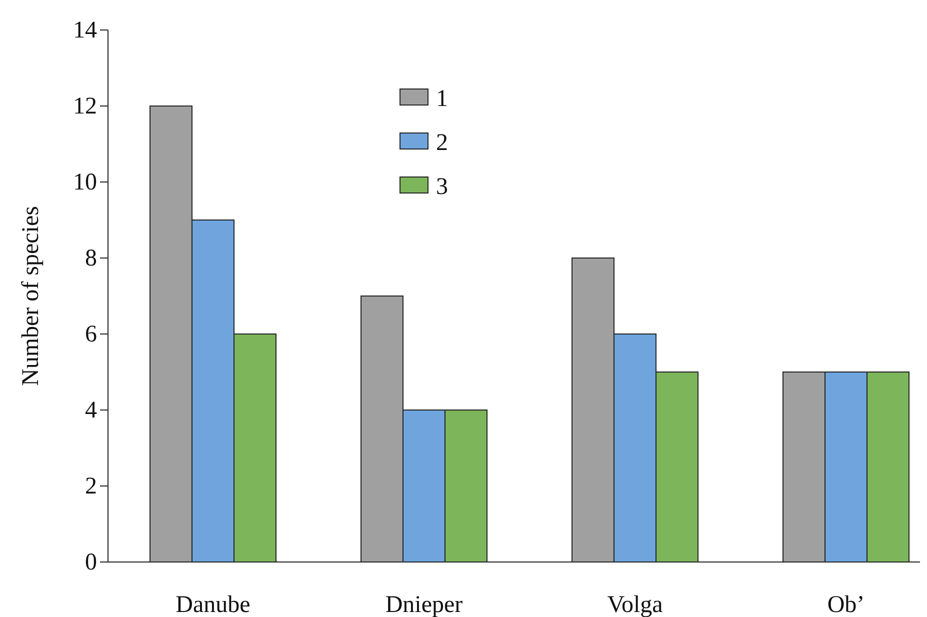  What do you see at coordinates (442, 99) in the screenshot?
I see `legend-label: 1` at bounding box center [442, 99].